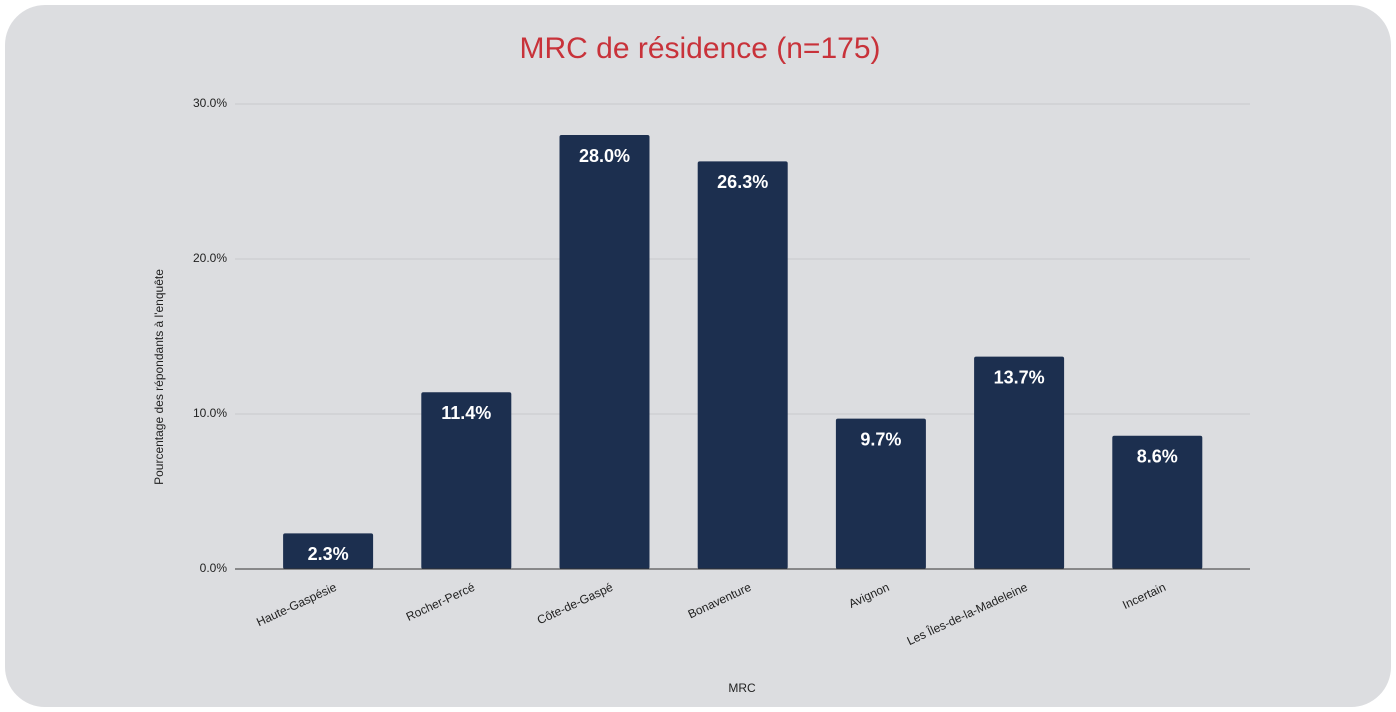 The height and width of the screenshot is (712, 1396). I want to click on data-label: 9.7%, so click(880, 439).